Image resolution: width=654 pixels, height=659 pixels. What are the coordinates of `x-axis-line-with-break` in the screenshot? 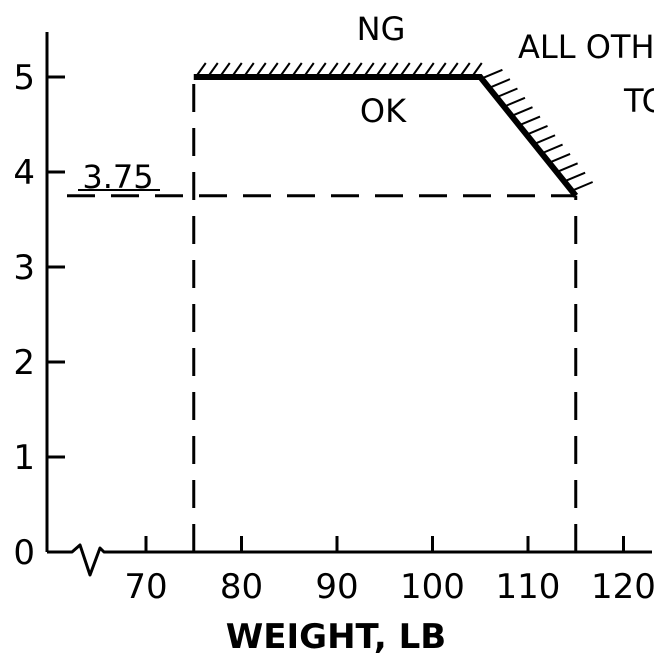 It's located at (349, 560).